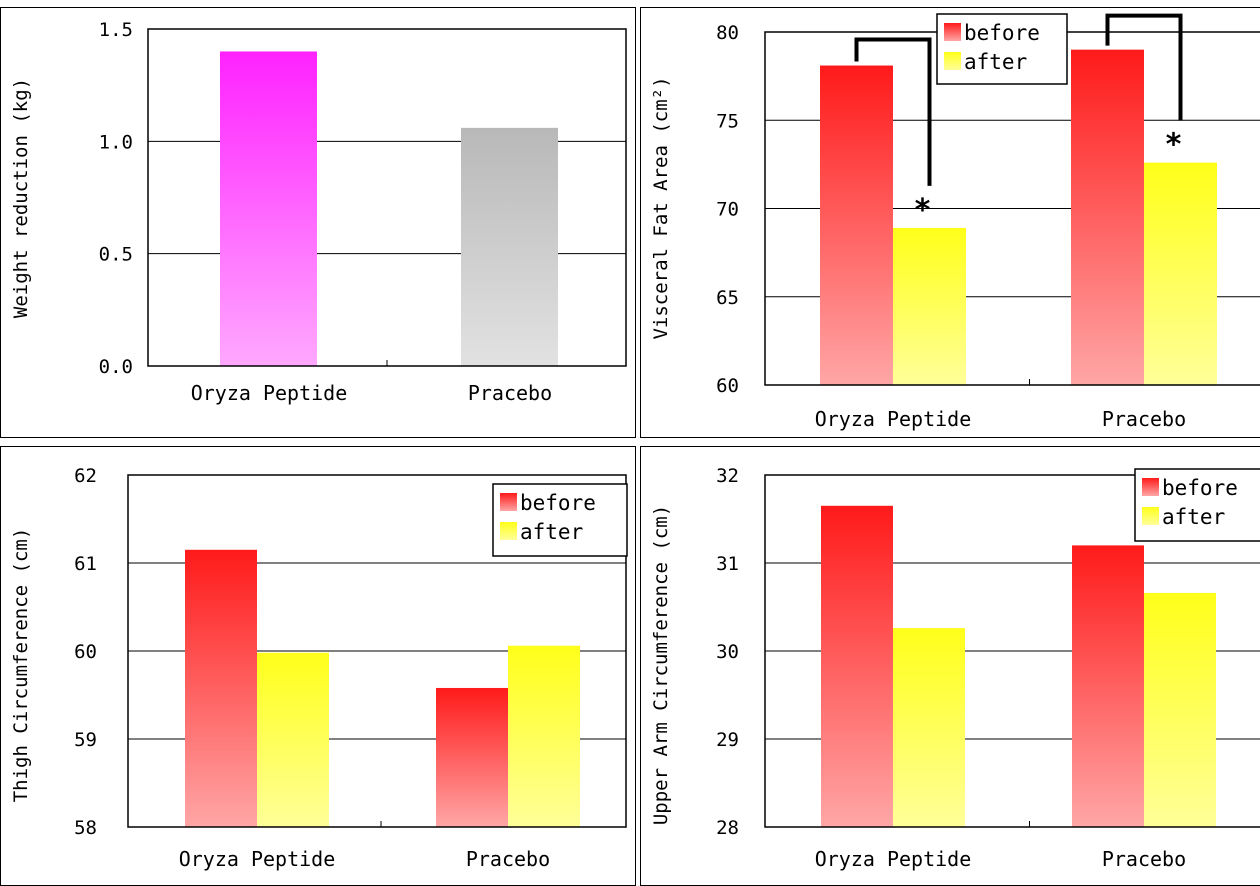 The image size is (1260, 886). Describe the element at coordinates (727, 121) in the screenshot. I see `y-tick-label: 75` at that location.